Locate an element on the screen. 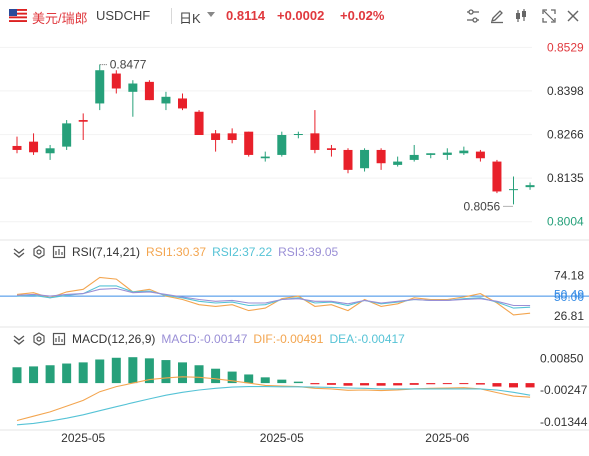  y-tick-label: 0.8135 is located at coordinates (565, 178).